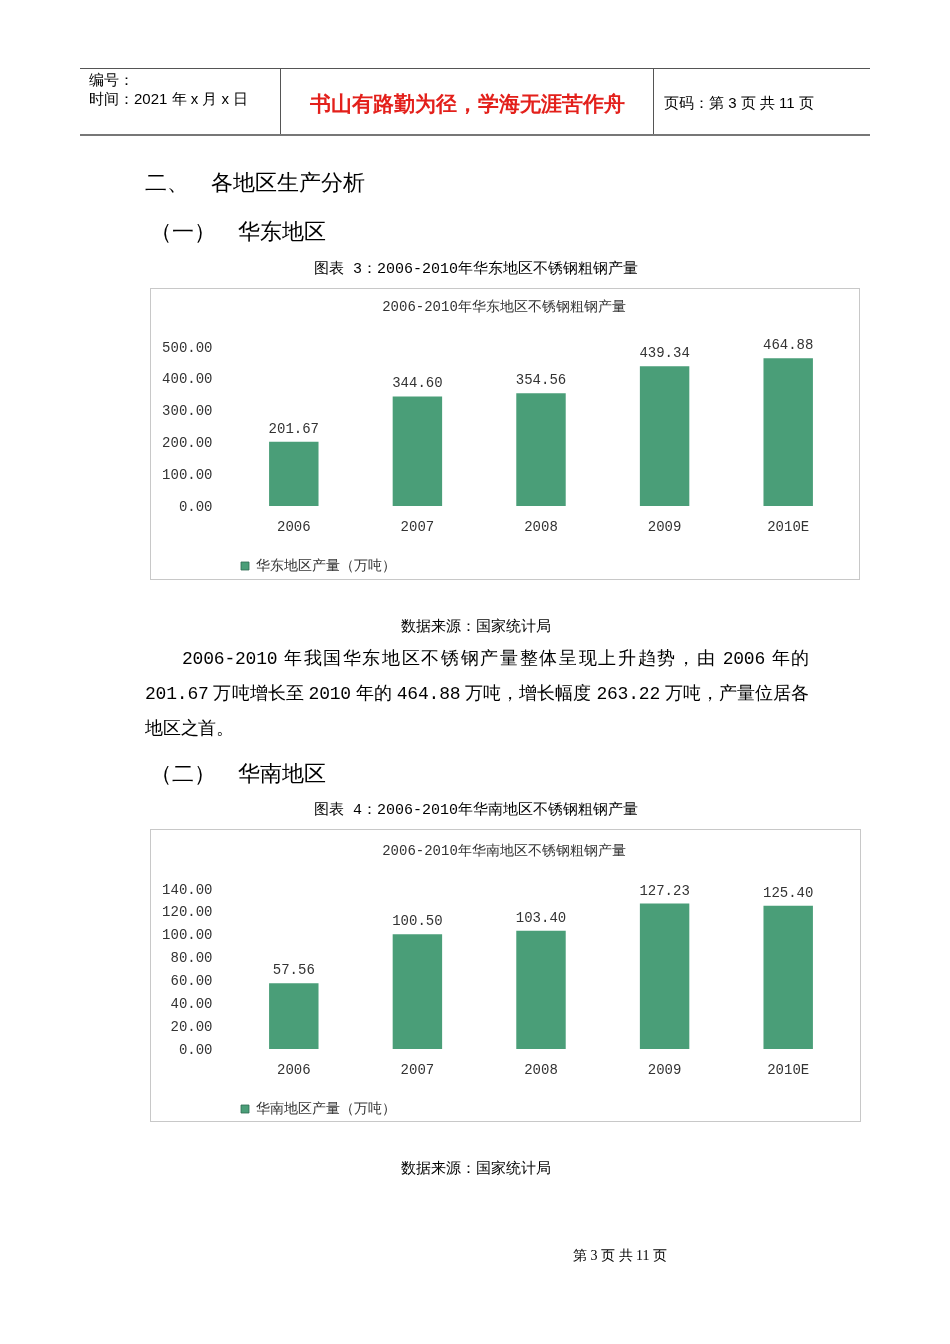  I want to click on text: （二） 华南地区, so click(238, 774).